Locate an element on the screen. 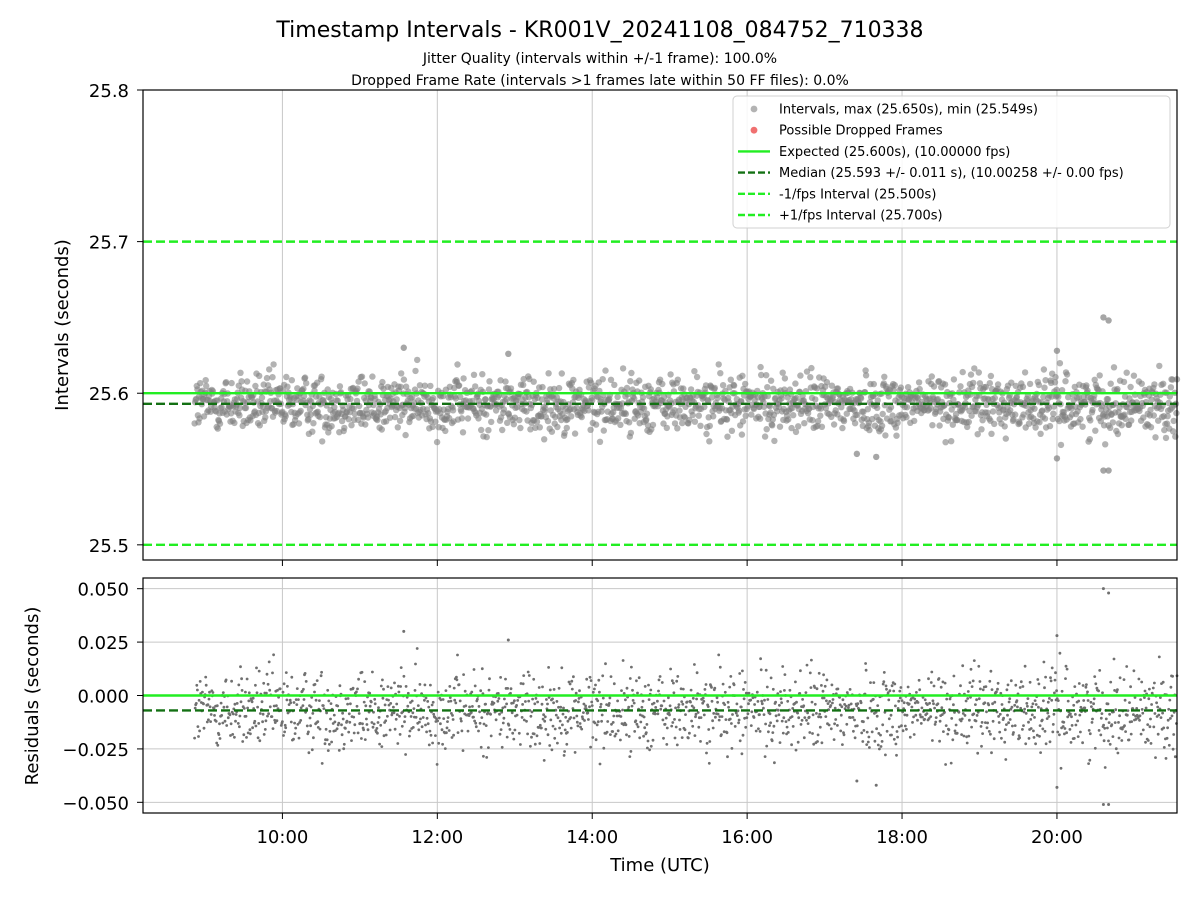 The image size is (1200, 900). x-tick-label: 10:00 is located at coordinates (282, 837).